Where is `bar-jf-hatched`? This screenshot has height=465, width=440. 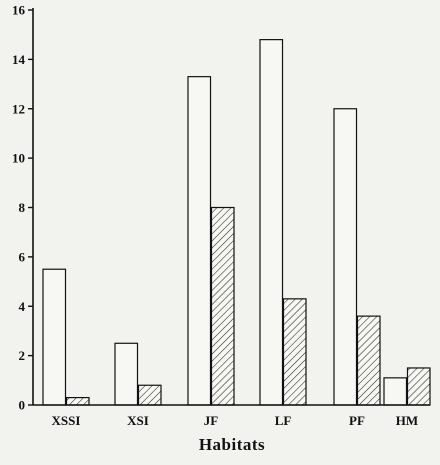
bar-jf-hatched is located at coordinates (222, 306).